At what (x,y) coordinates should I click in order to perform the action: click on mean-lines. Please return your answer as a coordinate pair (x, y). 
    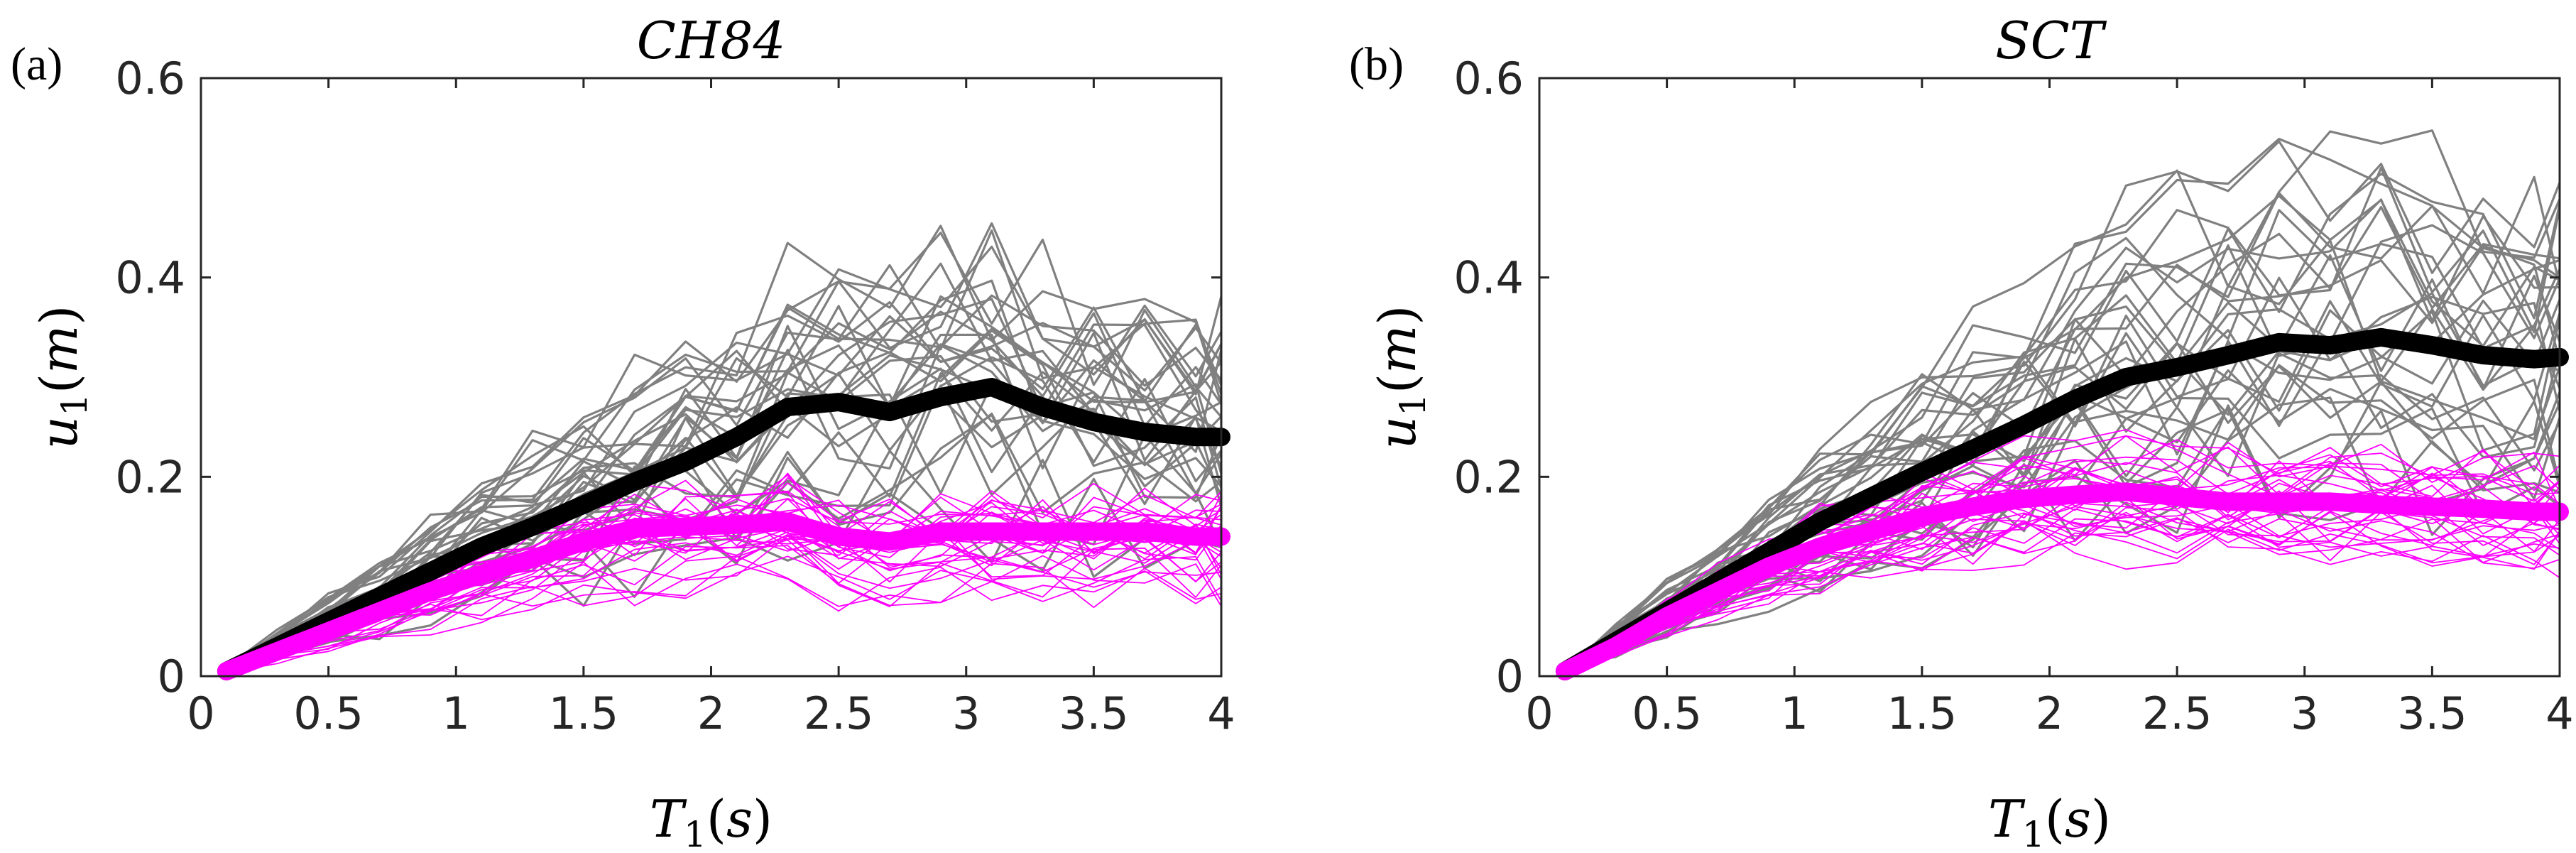
    Looking at the image, I should click on (723, 529).